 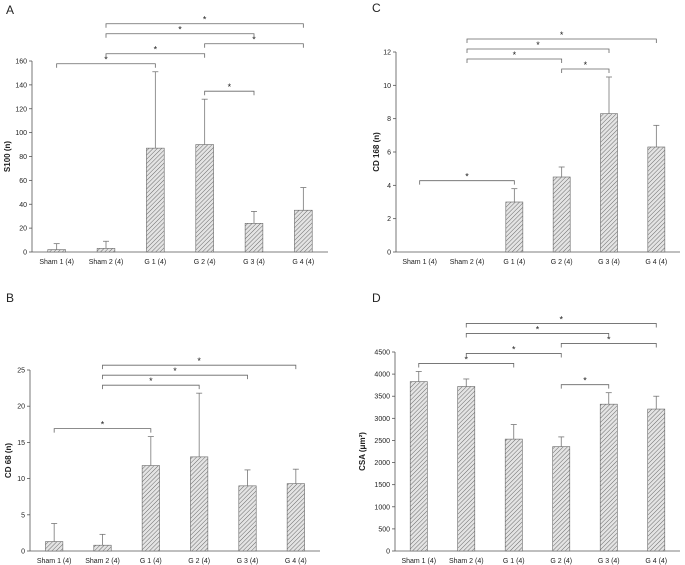 What do you see at coordinates (8, 460) in the screenshot?
I see `y-axis-label: CD 68 (n)` at bounding box center [8, 460].